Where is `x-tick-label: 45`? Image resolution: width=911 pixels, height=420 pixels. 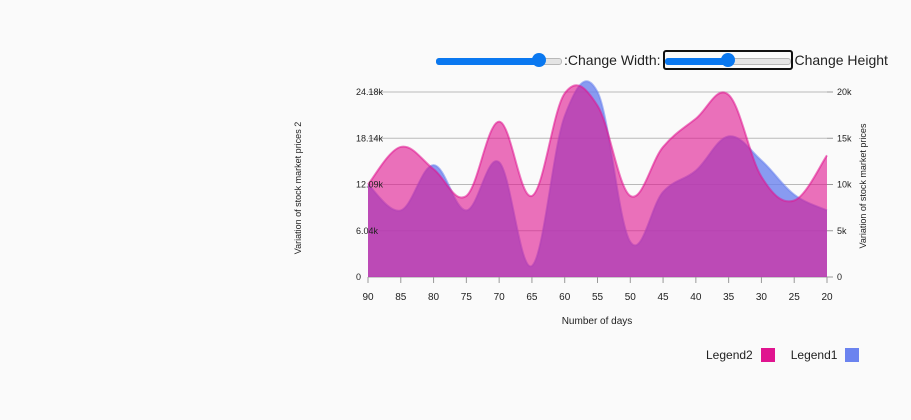 x-tick-label: 45 is located at coordinates (664, 297).